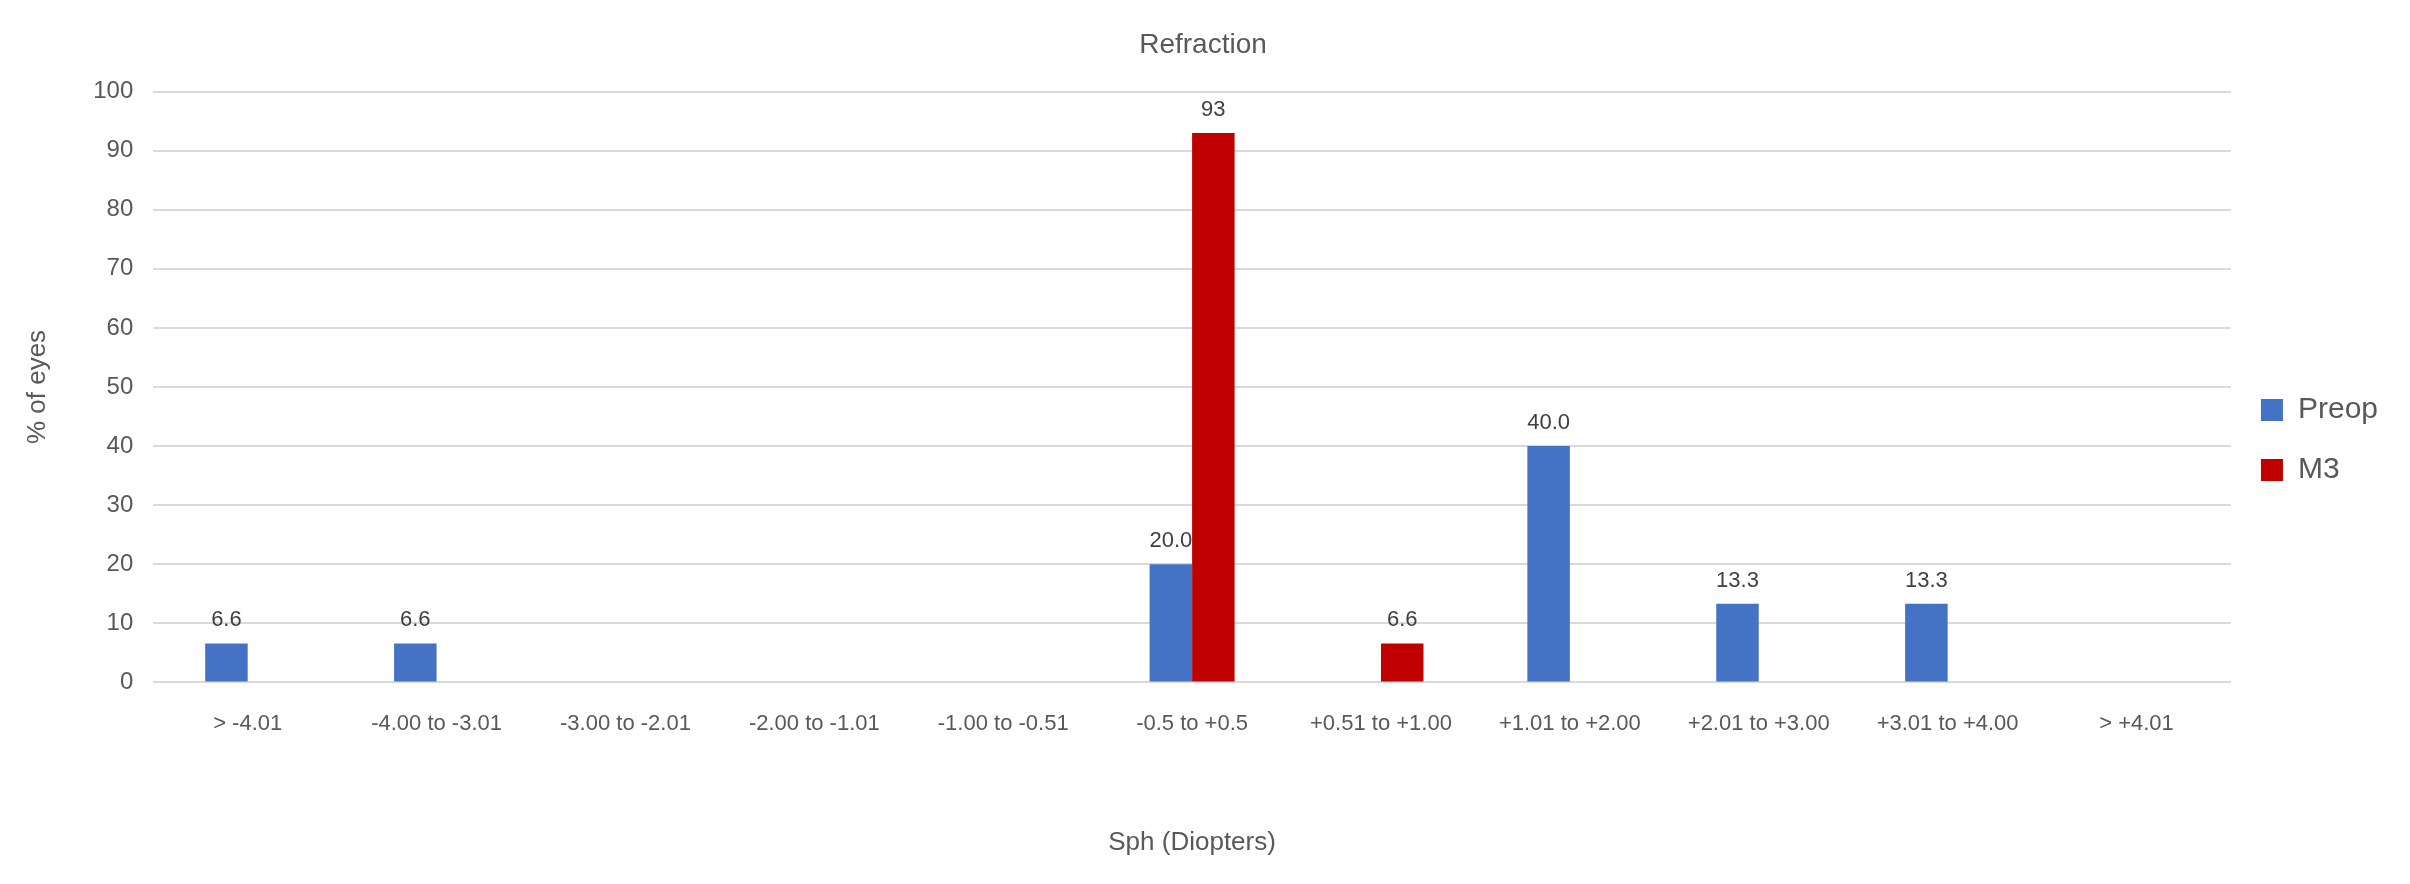 The height and width of the screenshot is (884, 2410). I want to click on data-label: 93, so click(1213, 109).